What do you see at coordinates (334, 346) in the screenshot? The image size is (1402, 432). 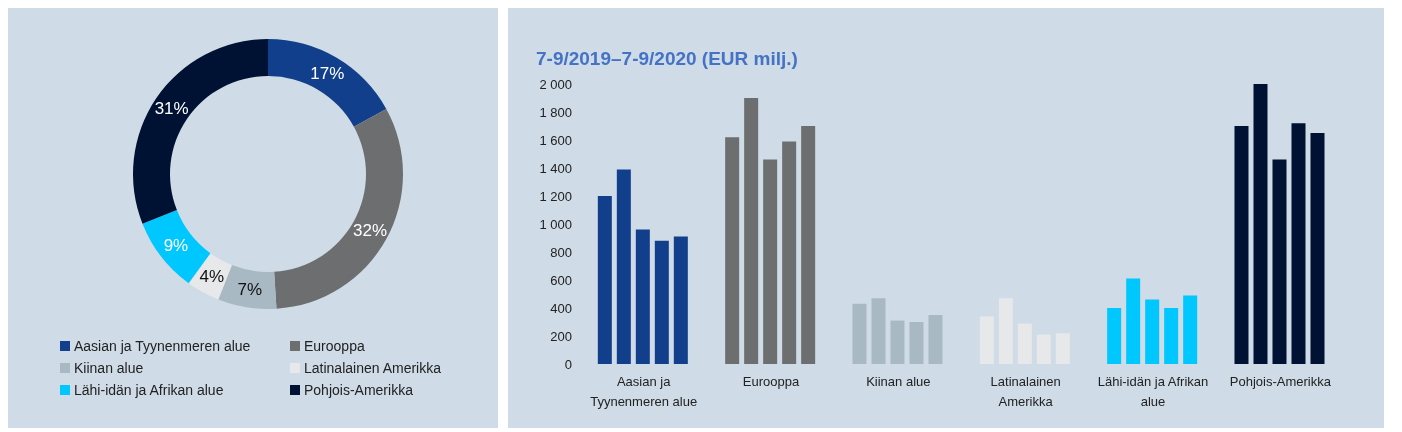 I see `legend-label: Eurooppa` at bounding box center [334, 346].